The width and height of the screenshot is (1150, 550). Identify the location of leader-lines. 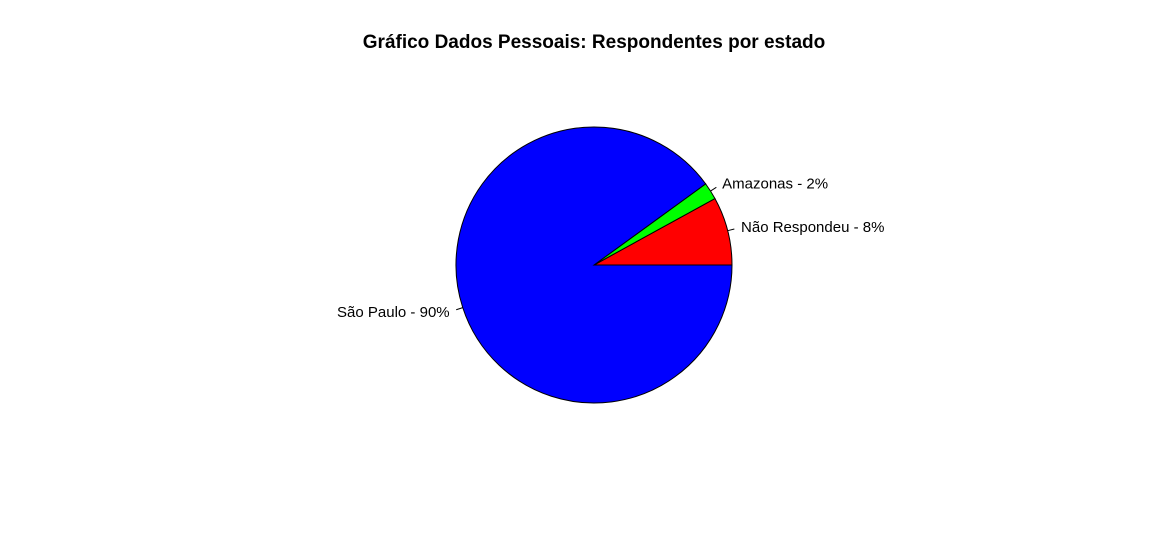
(595, 248).